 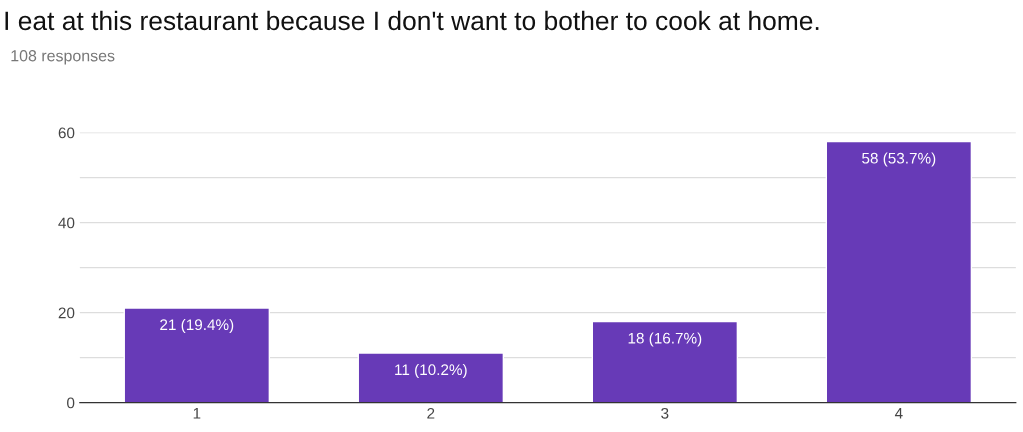 What do you see at coordinates (66, 133) in the screenshot?
I see `y-tick-label: 60` at bounding box center [66, 133].